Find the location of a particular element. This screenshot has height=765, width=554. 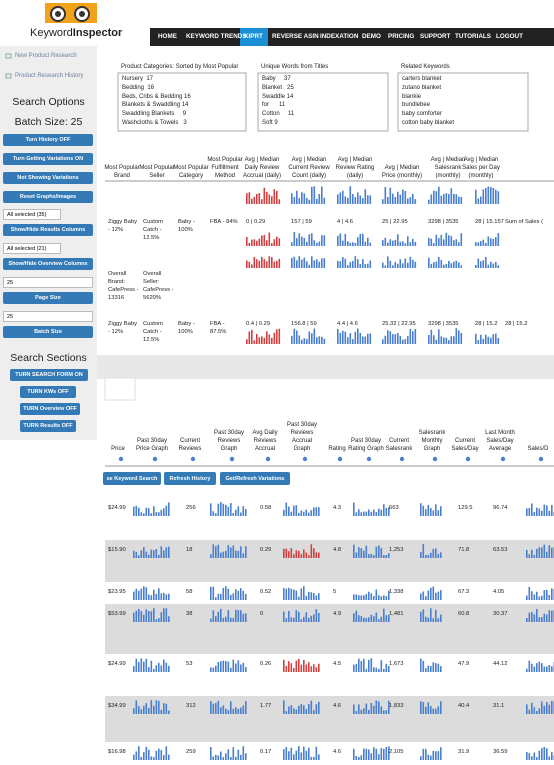

cell: 96.74 is located at coordinates (500, 508).